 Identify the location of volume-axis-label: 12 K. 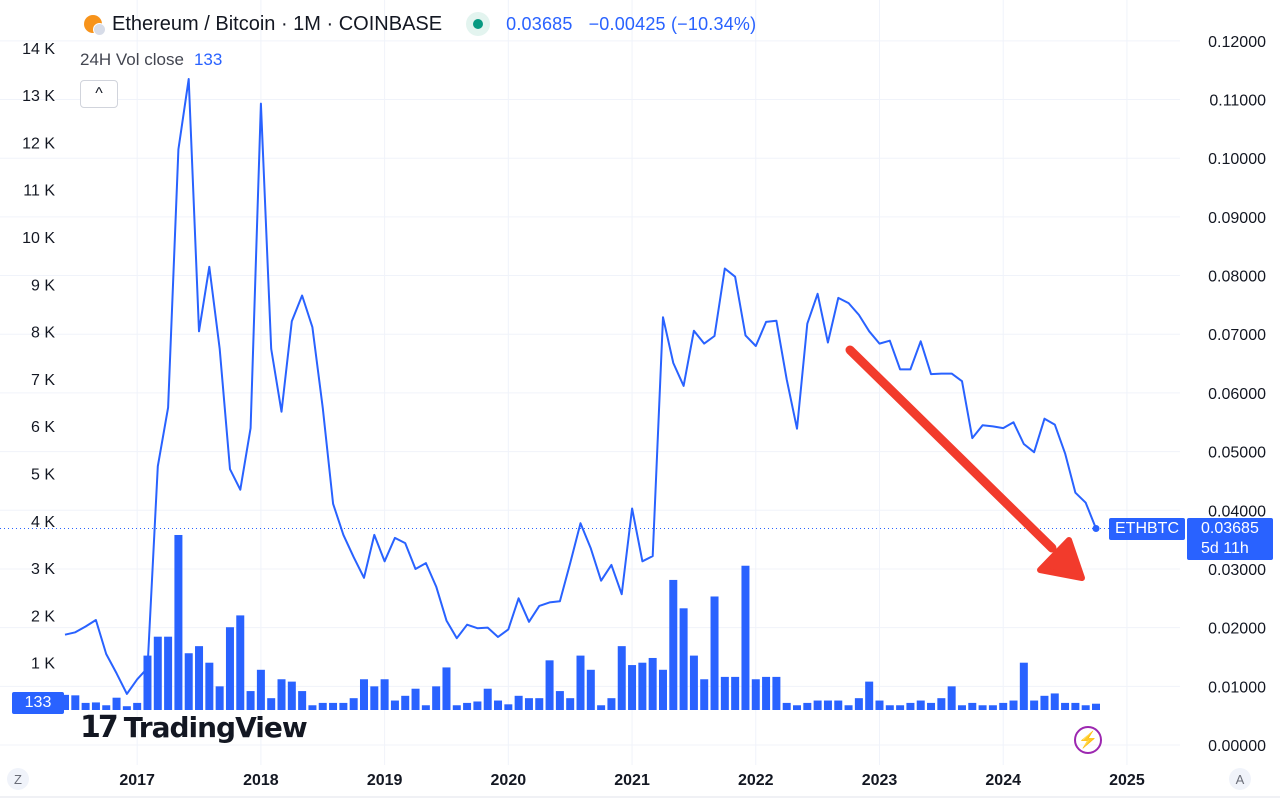
(38, 143).